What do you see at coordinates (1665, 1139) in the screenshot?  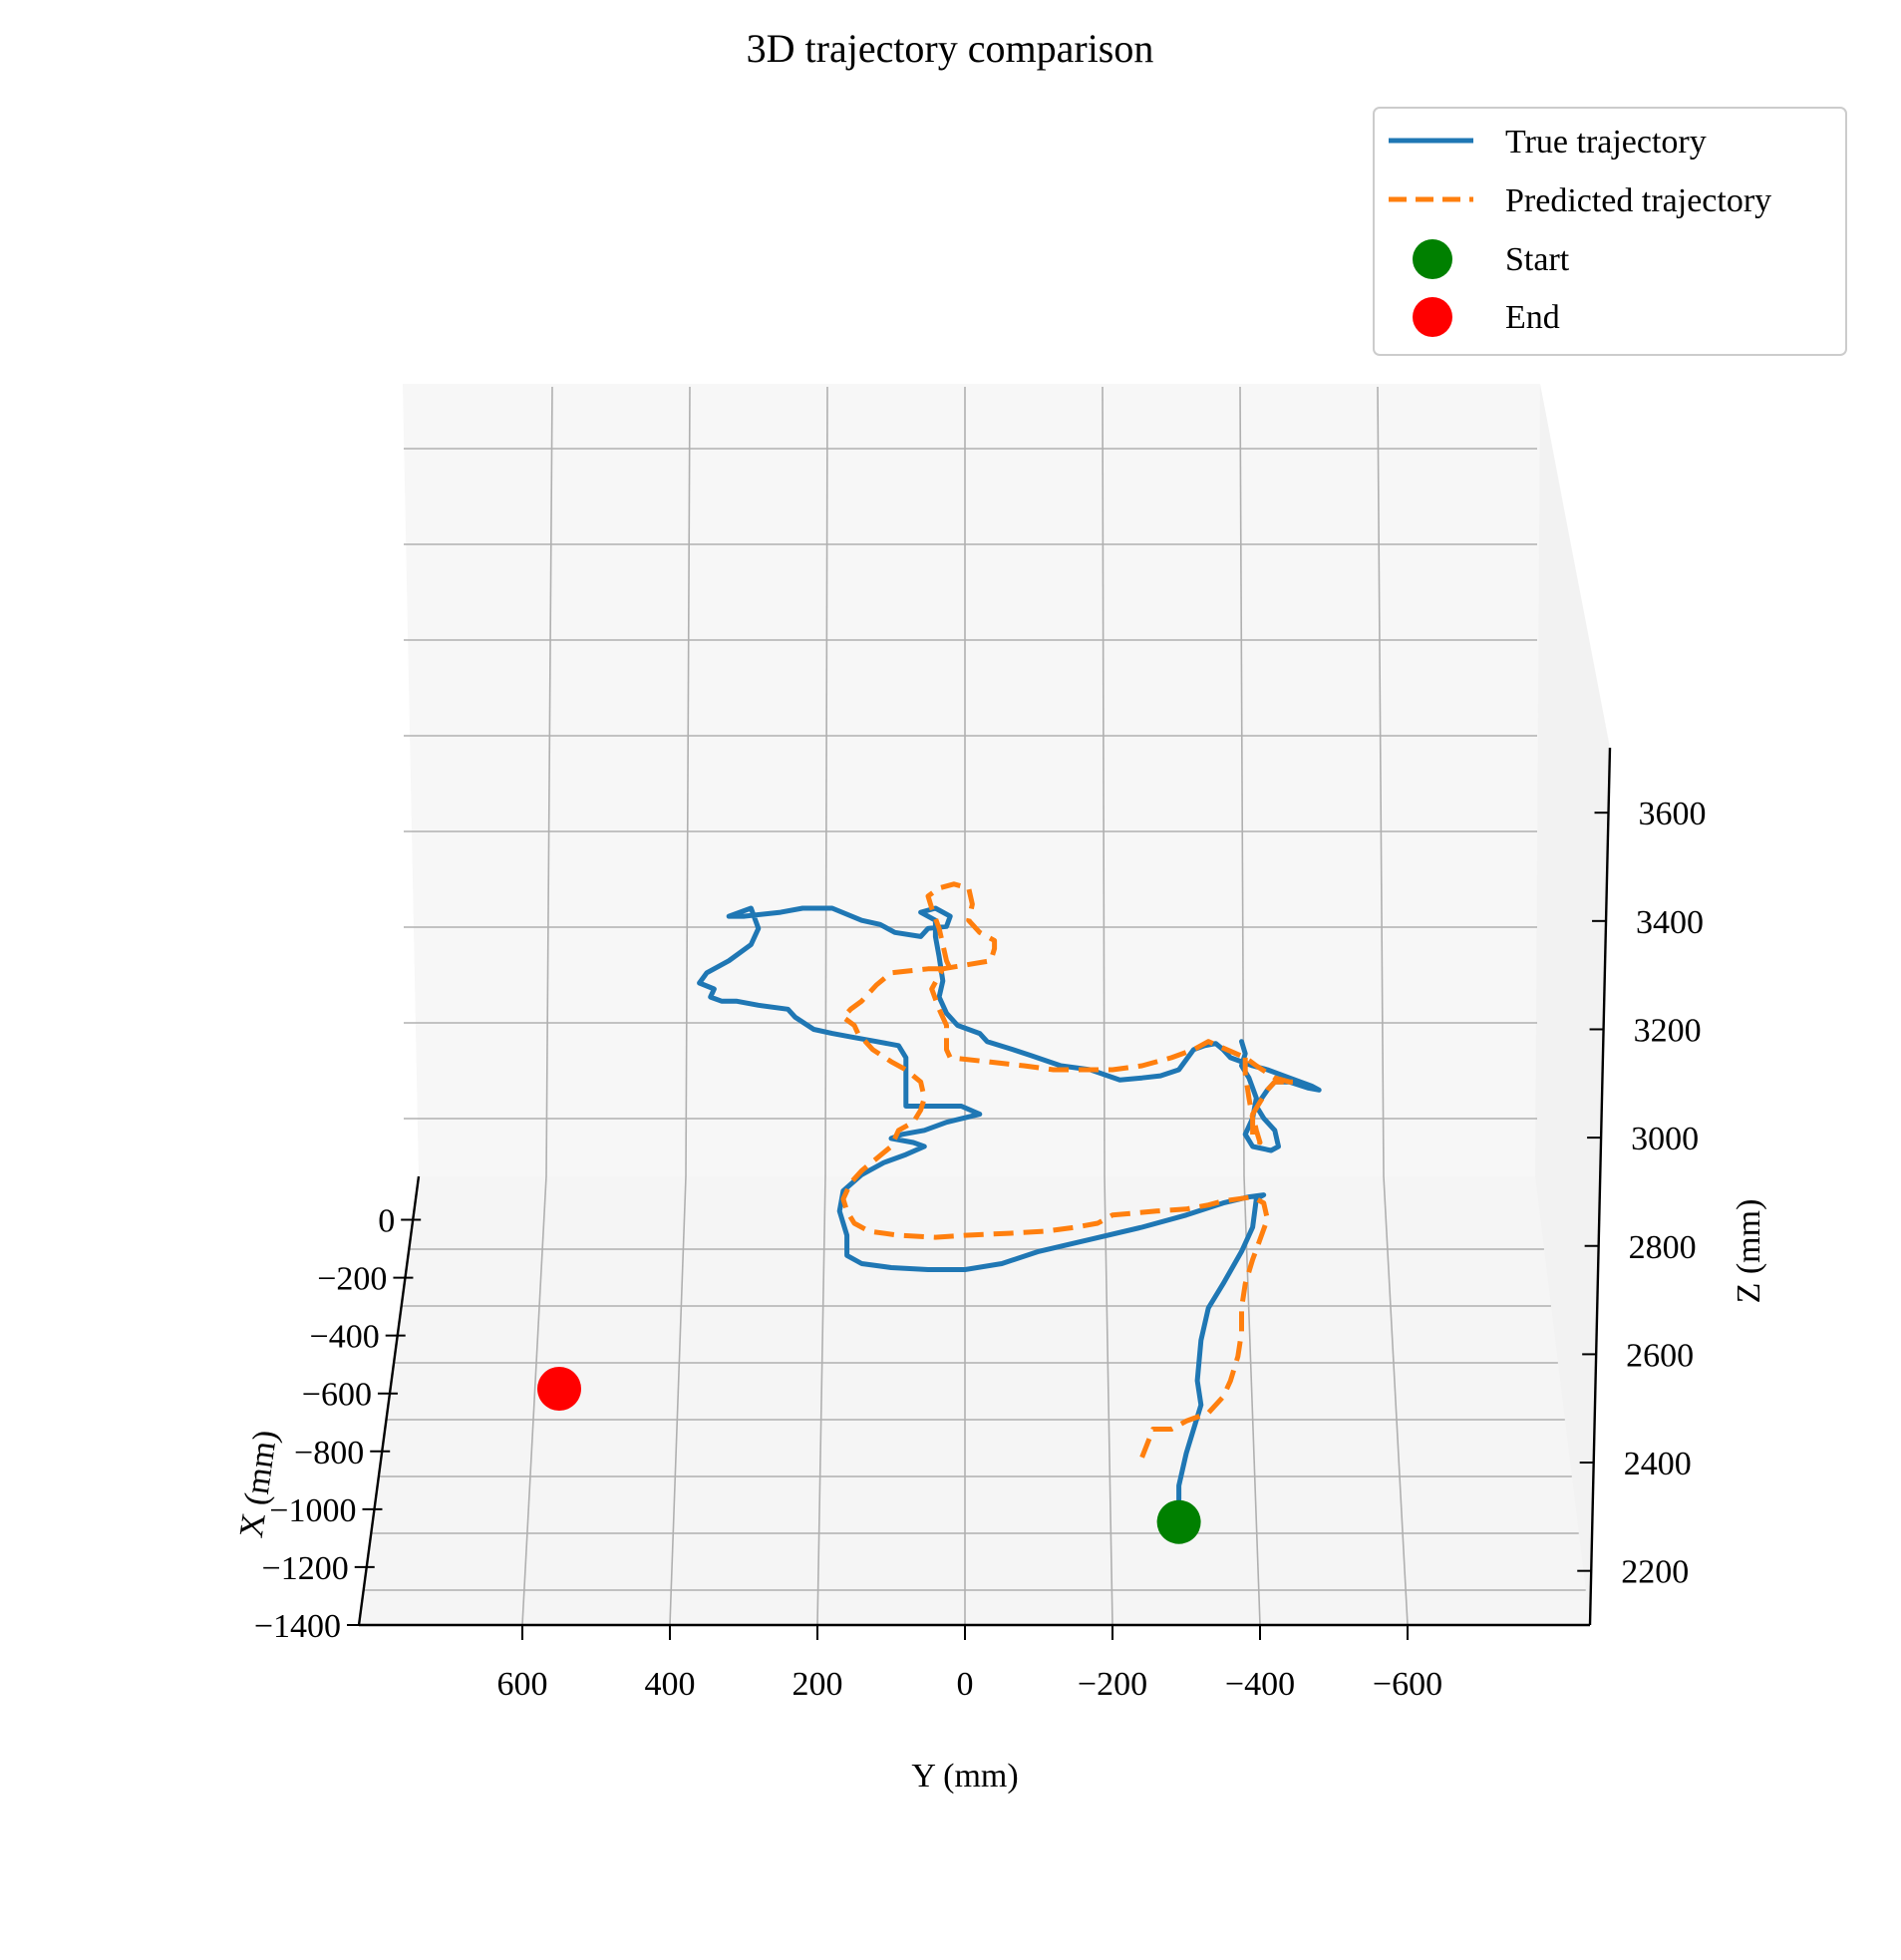 I see `z-tick-label: 3000` at bounding box center [1665, 1139].